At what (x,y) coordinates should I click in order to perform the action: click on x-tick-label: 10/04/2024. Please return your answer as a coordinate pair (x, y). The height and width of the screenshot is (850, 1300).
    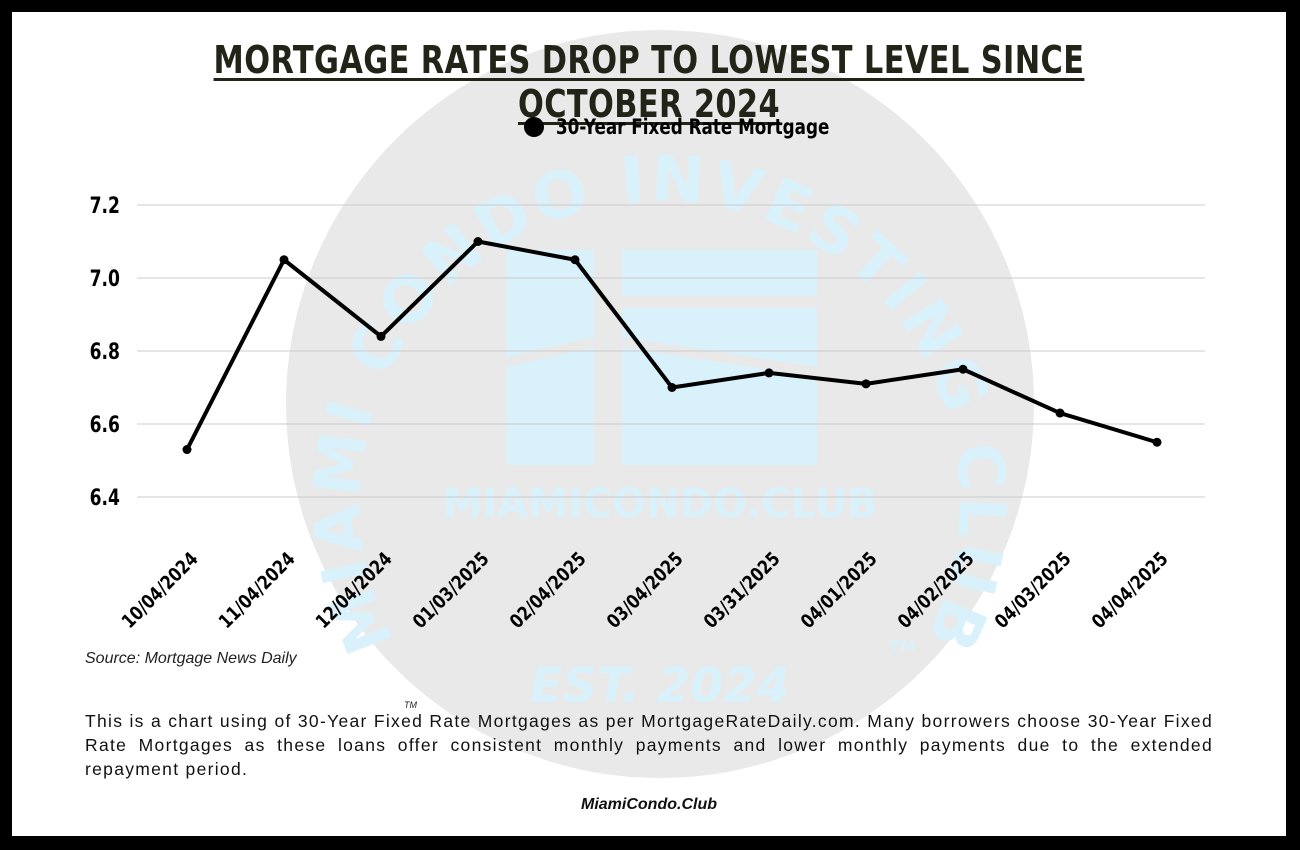
    Looking at the image, I should click on (160, 590).